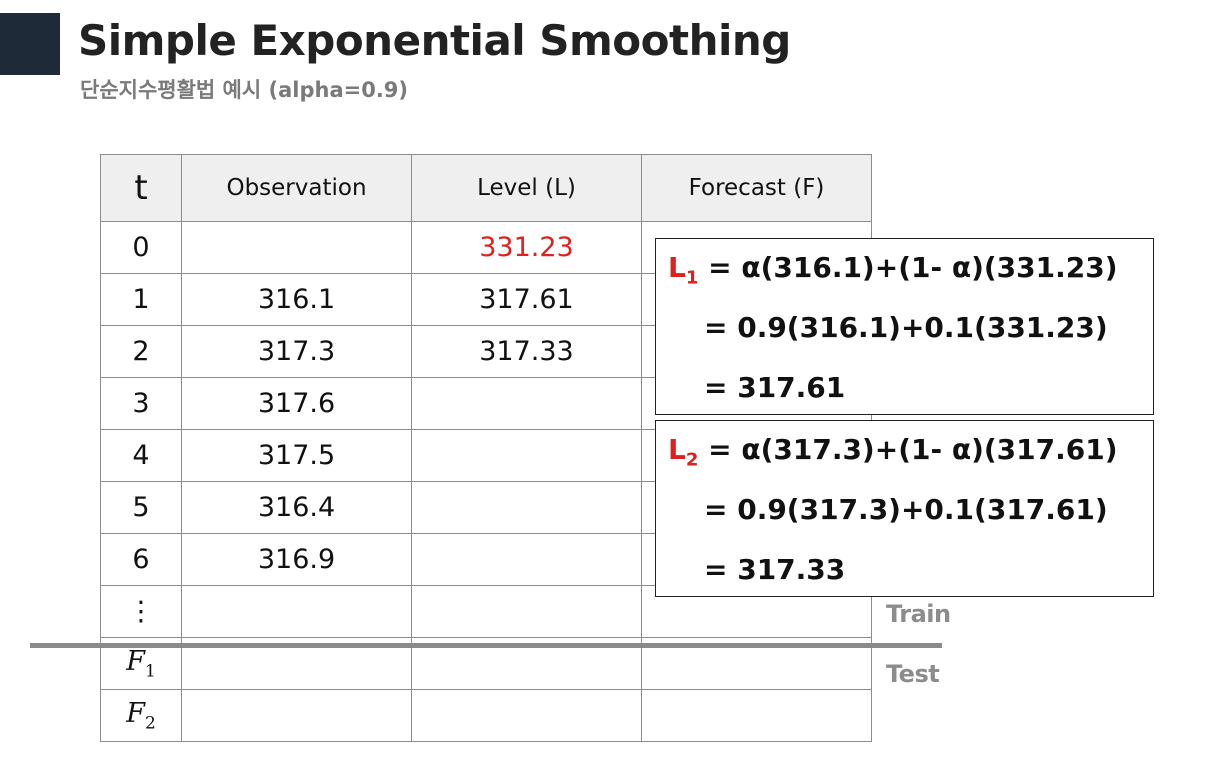  Describe the element at coordinates (141, 455) in the screenshot. I see `cell-t: 4` at that location.